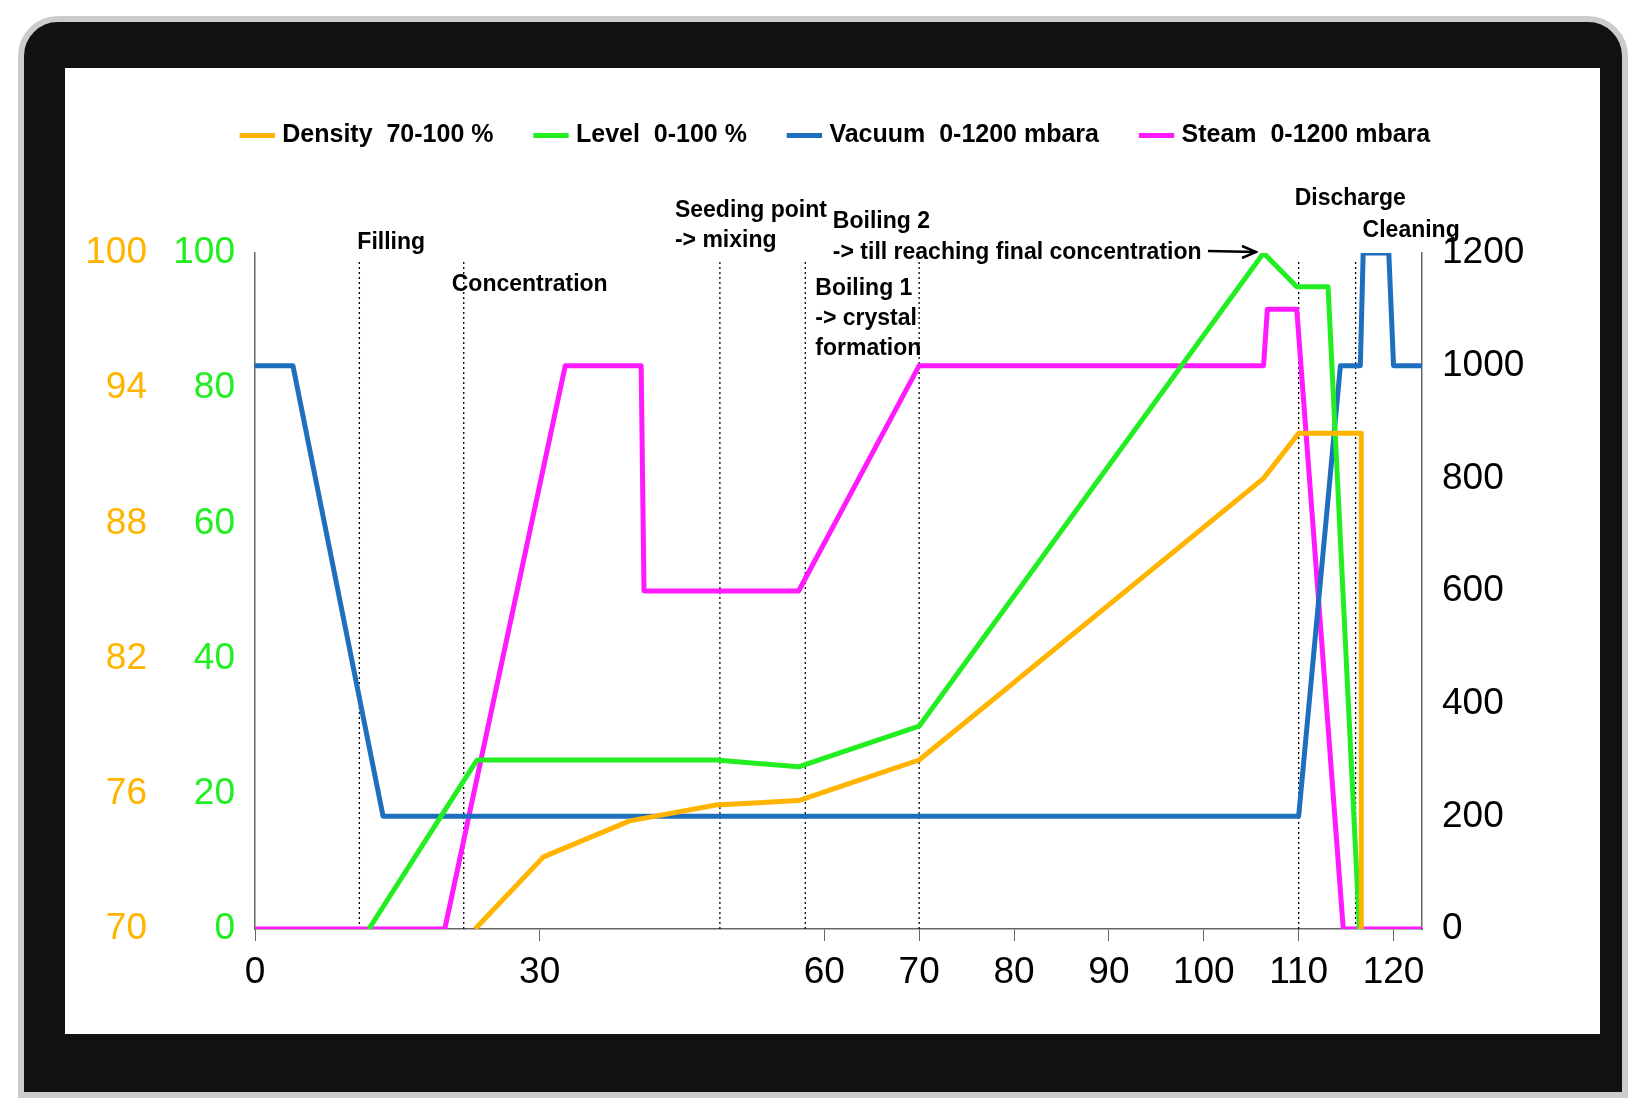  Describe the element at coordinates (1393, 971) in the screenshot. I see `x-tick-label: 120` at that location.